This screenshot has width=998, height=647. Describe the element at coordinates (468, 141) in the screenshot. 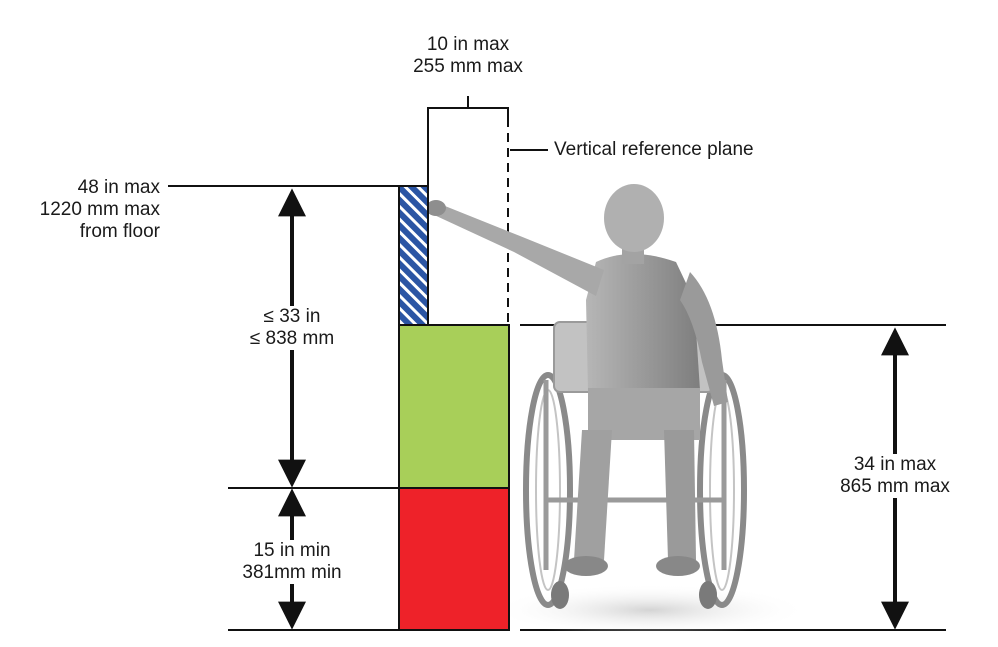

I see `depth-bracket` at that location.